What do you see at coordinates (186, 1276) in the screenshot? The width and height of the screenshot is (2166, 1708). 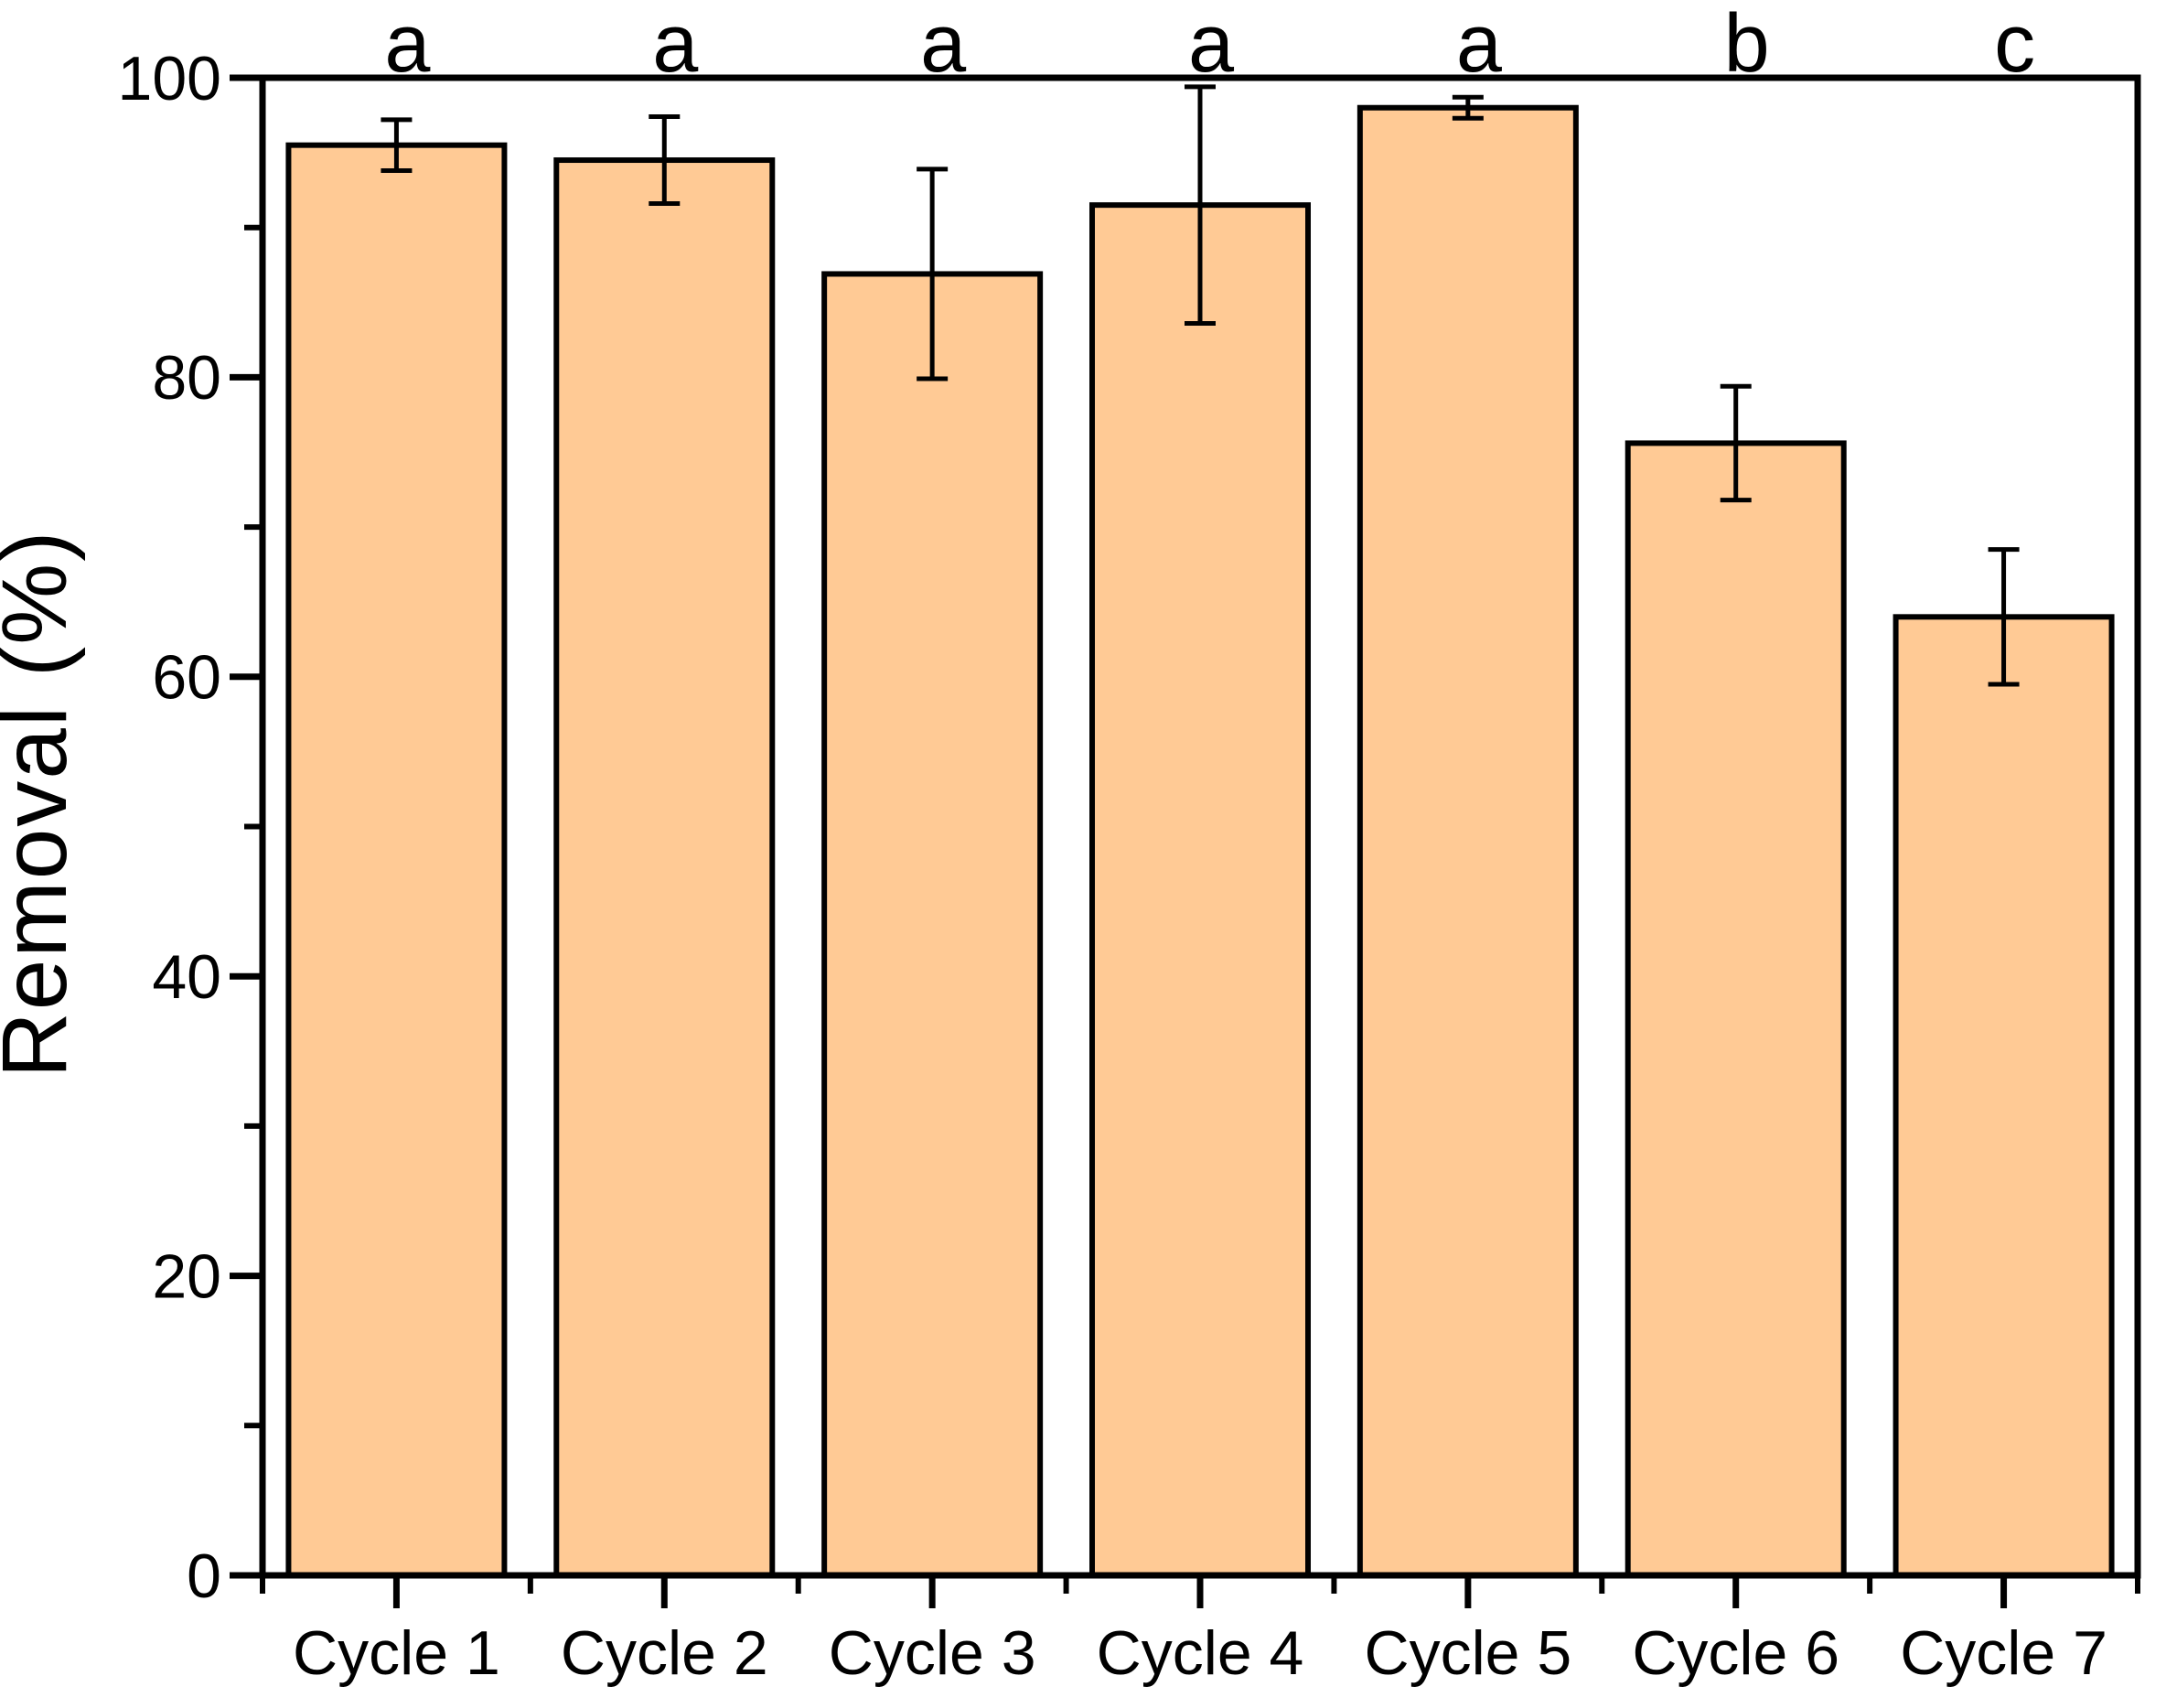 I see `y-tick-label: 20` at bounding box center [186, 1276].